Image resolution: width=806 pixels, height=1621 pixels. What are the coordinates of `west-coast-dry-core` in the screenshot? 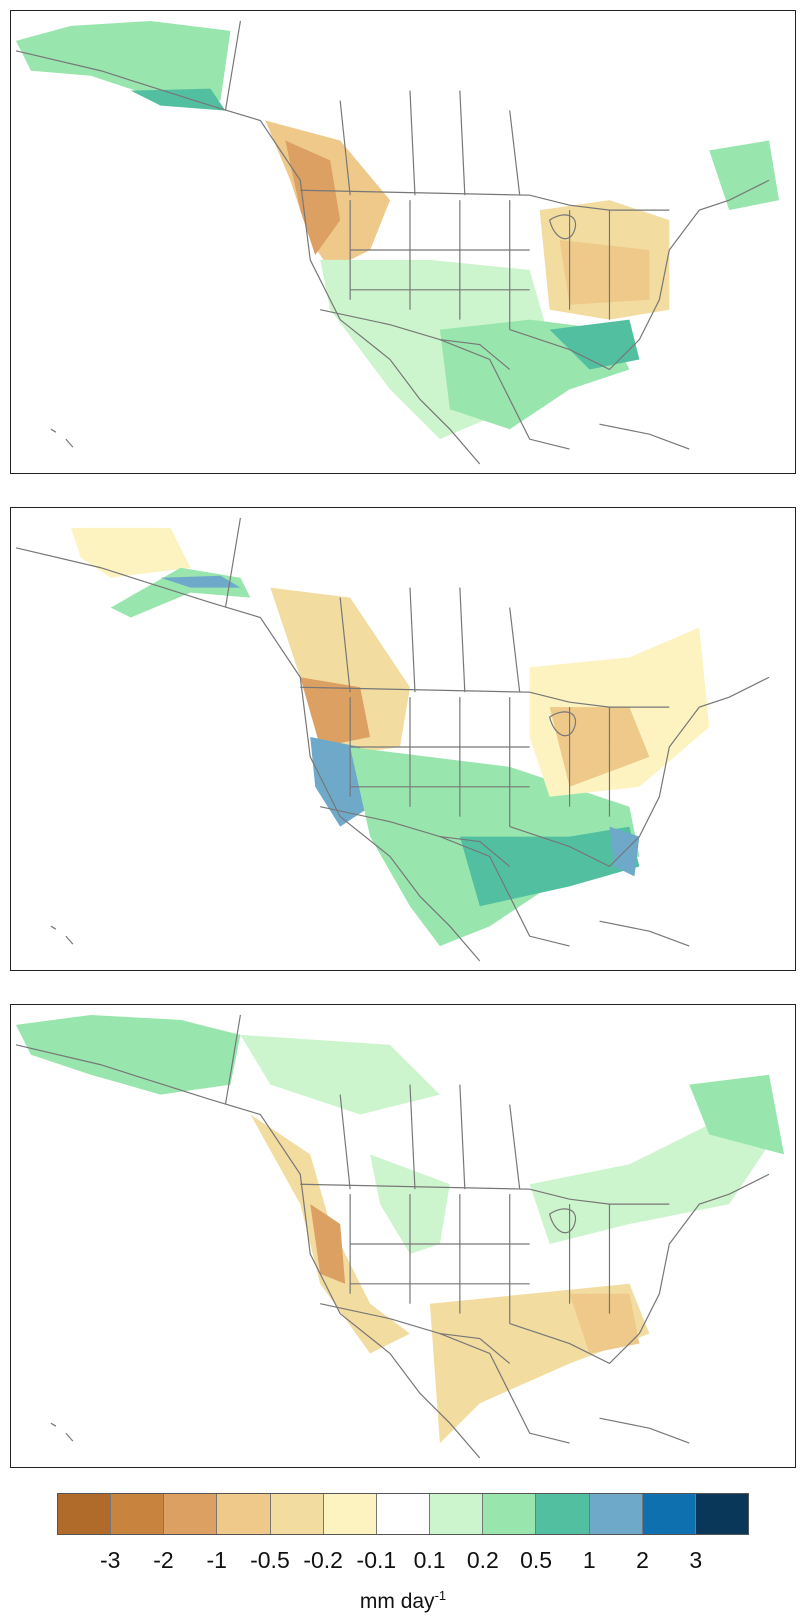 It's located at (328, 1244).